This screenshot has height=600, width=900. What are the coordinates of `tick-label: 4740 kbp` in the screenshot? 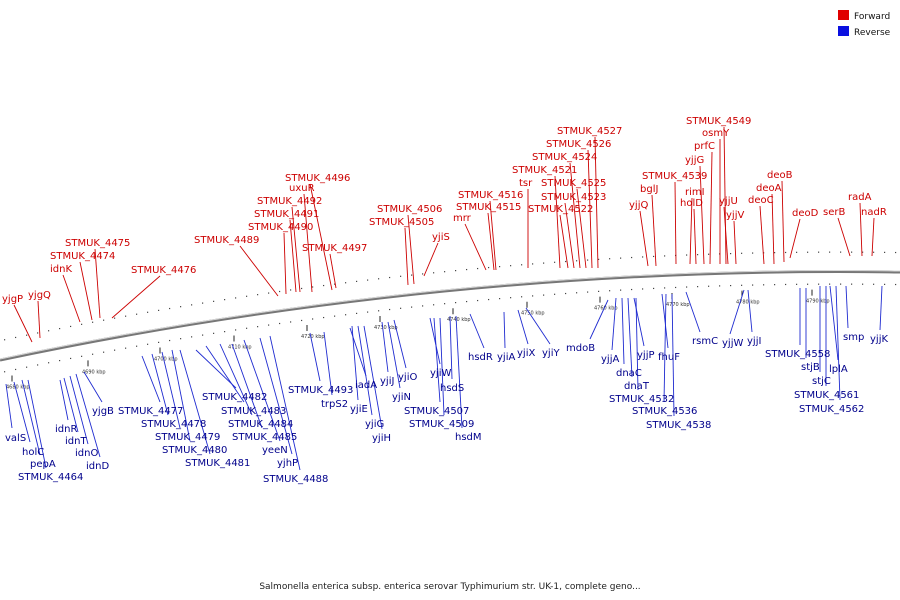 It's located at (459, 320).